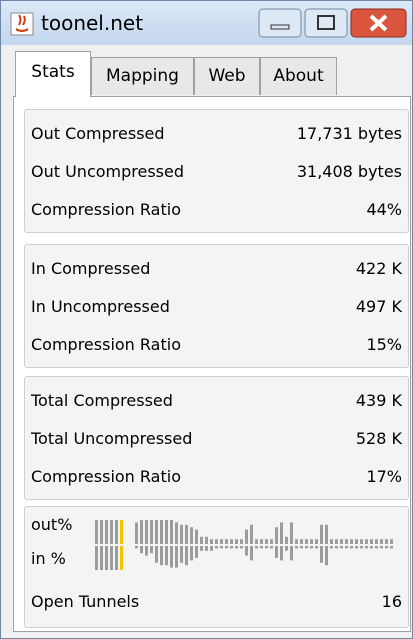 This screenshot has height=639, width=413. I want to click on stat-value: 422 K, so click(378, 268).